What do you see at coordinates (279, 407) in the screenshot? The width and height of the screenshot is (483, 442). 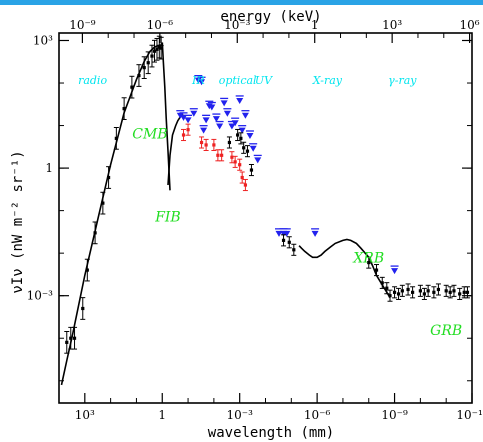 I see `x-axis-ticks: 10³ 1 10⁻³ 10⁻⁶ 10⁻⁹ 10⁻¹²` at bounding box center [279, 407].